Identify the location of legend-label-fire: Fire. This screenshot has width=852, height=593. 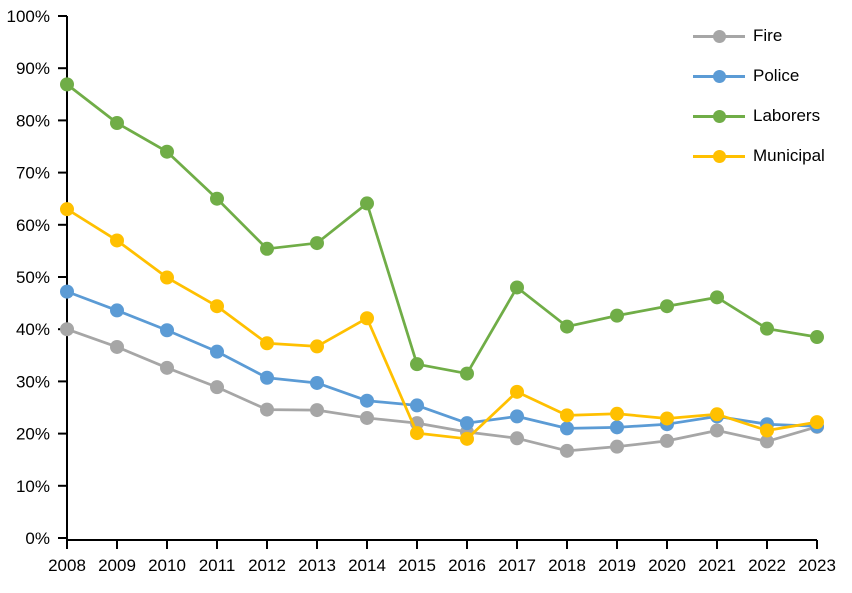
(768, 35).